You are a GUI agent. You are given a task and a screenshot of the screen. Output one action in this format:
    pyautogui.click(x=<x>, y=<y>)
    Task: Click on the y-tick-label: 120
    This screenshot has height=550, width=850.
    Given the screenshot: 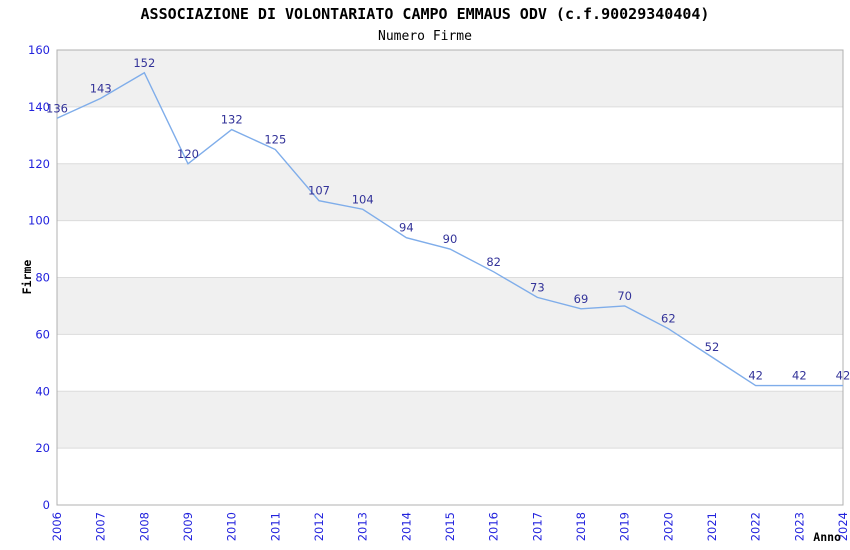 What is the action you would take?
    pyautogui.click(x=39, y=164)
    